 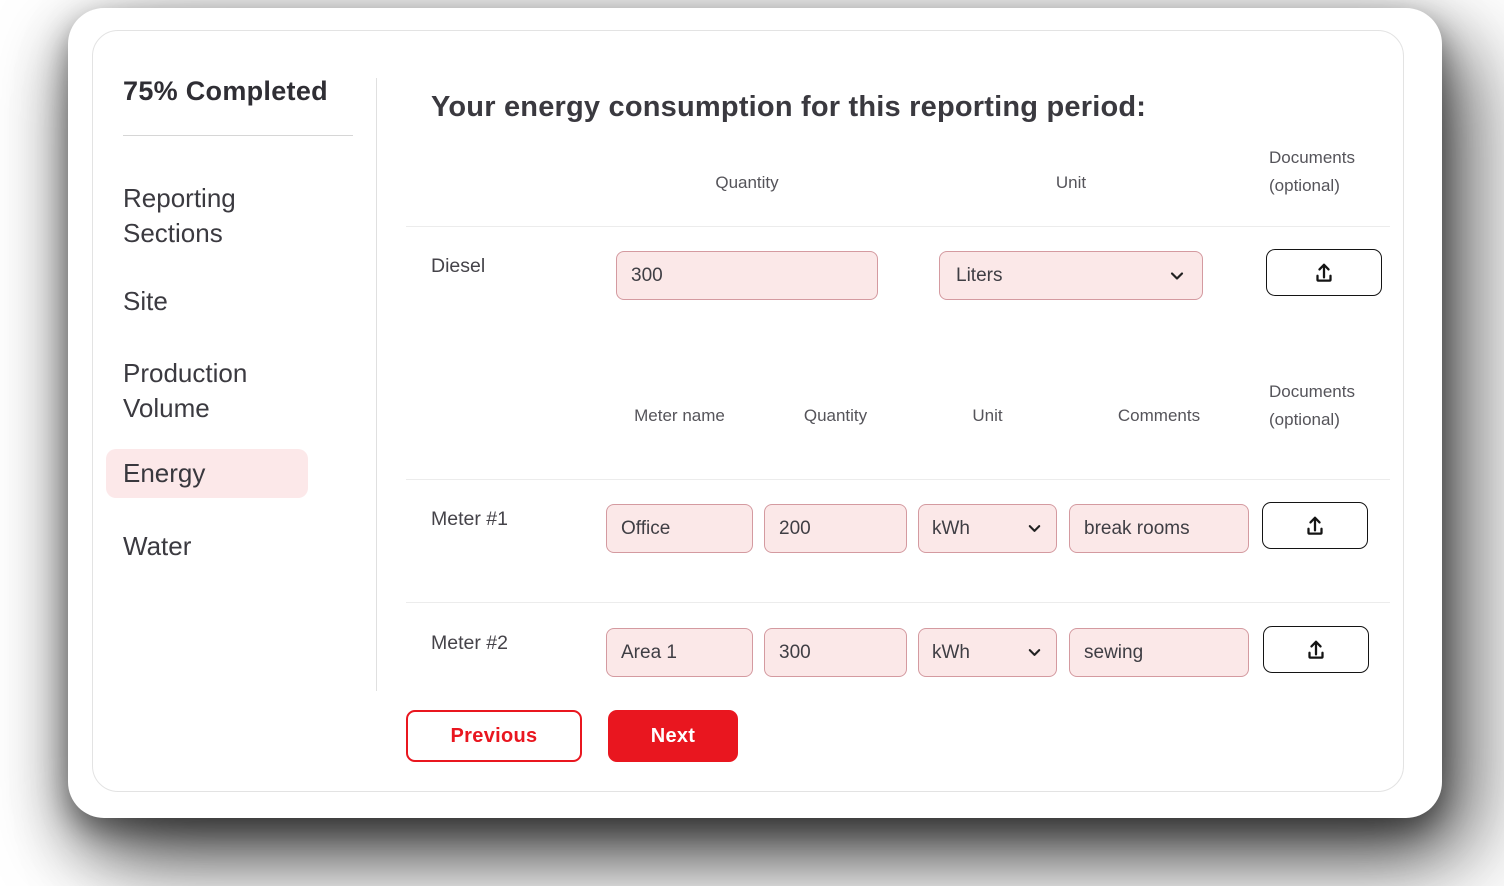 What do you see at coordinates (987, 652) in the screenshot?
I see `meter2-unit-select: kWh` at bounding box center [987, 652].